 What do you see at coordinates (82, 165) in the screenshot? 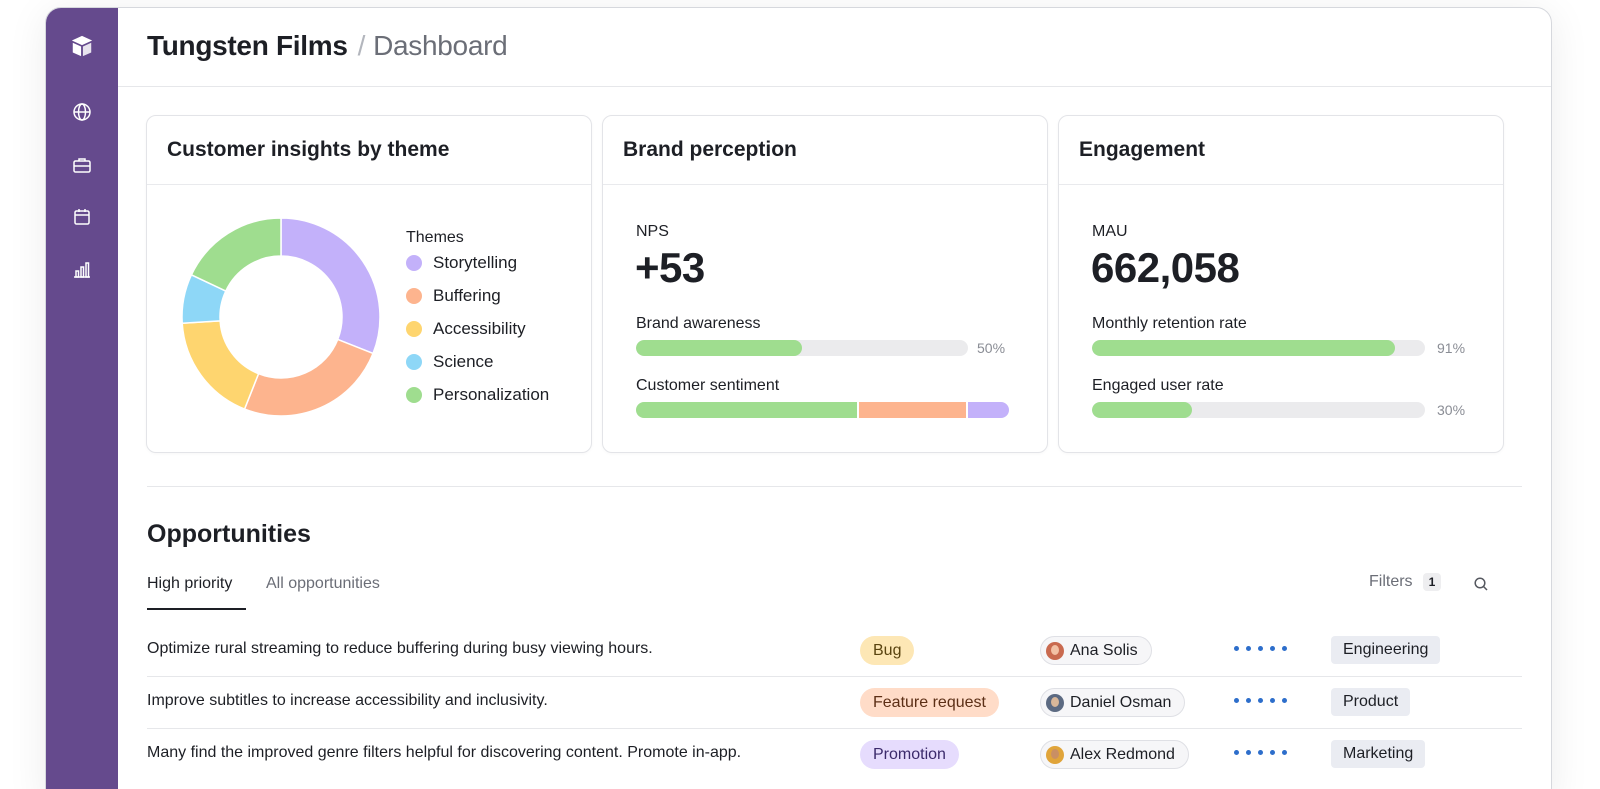
I see `briefcase-icon` at bounding box center [82, 165].